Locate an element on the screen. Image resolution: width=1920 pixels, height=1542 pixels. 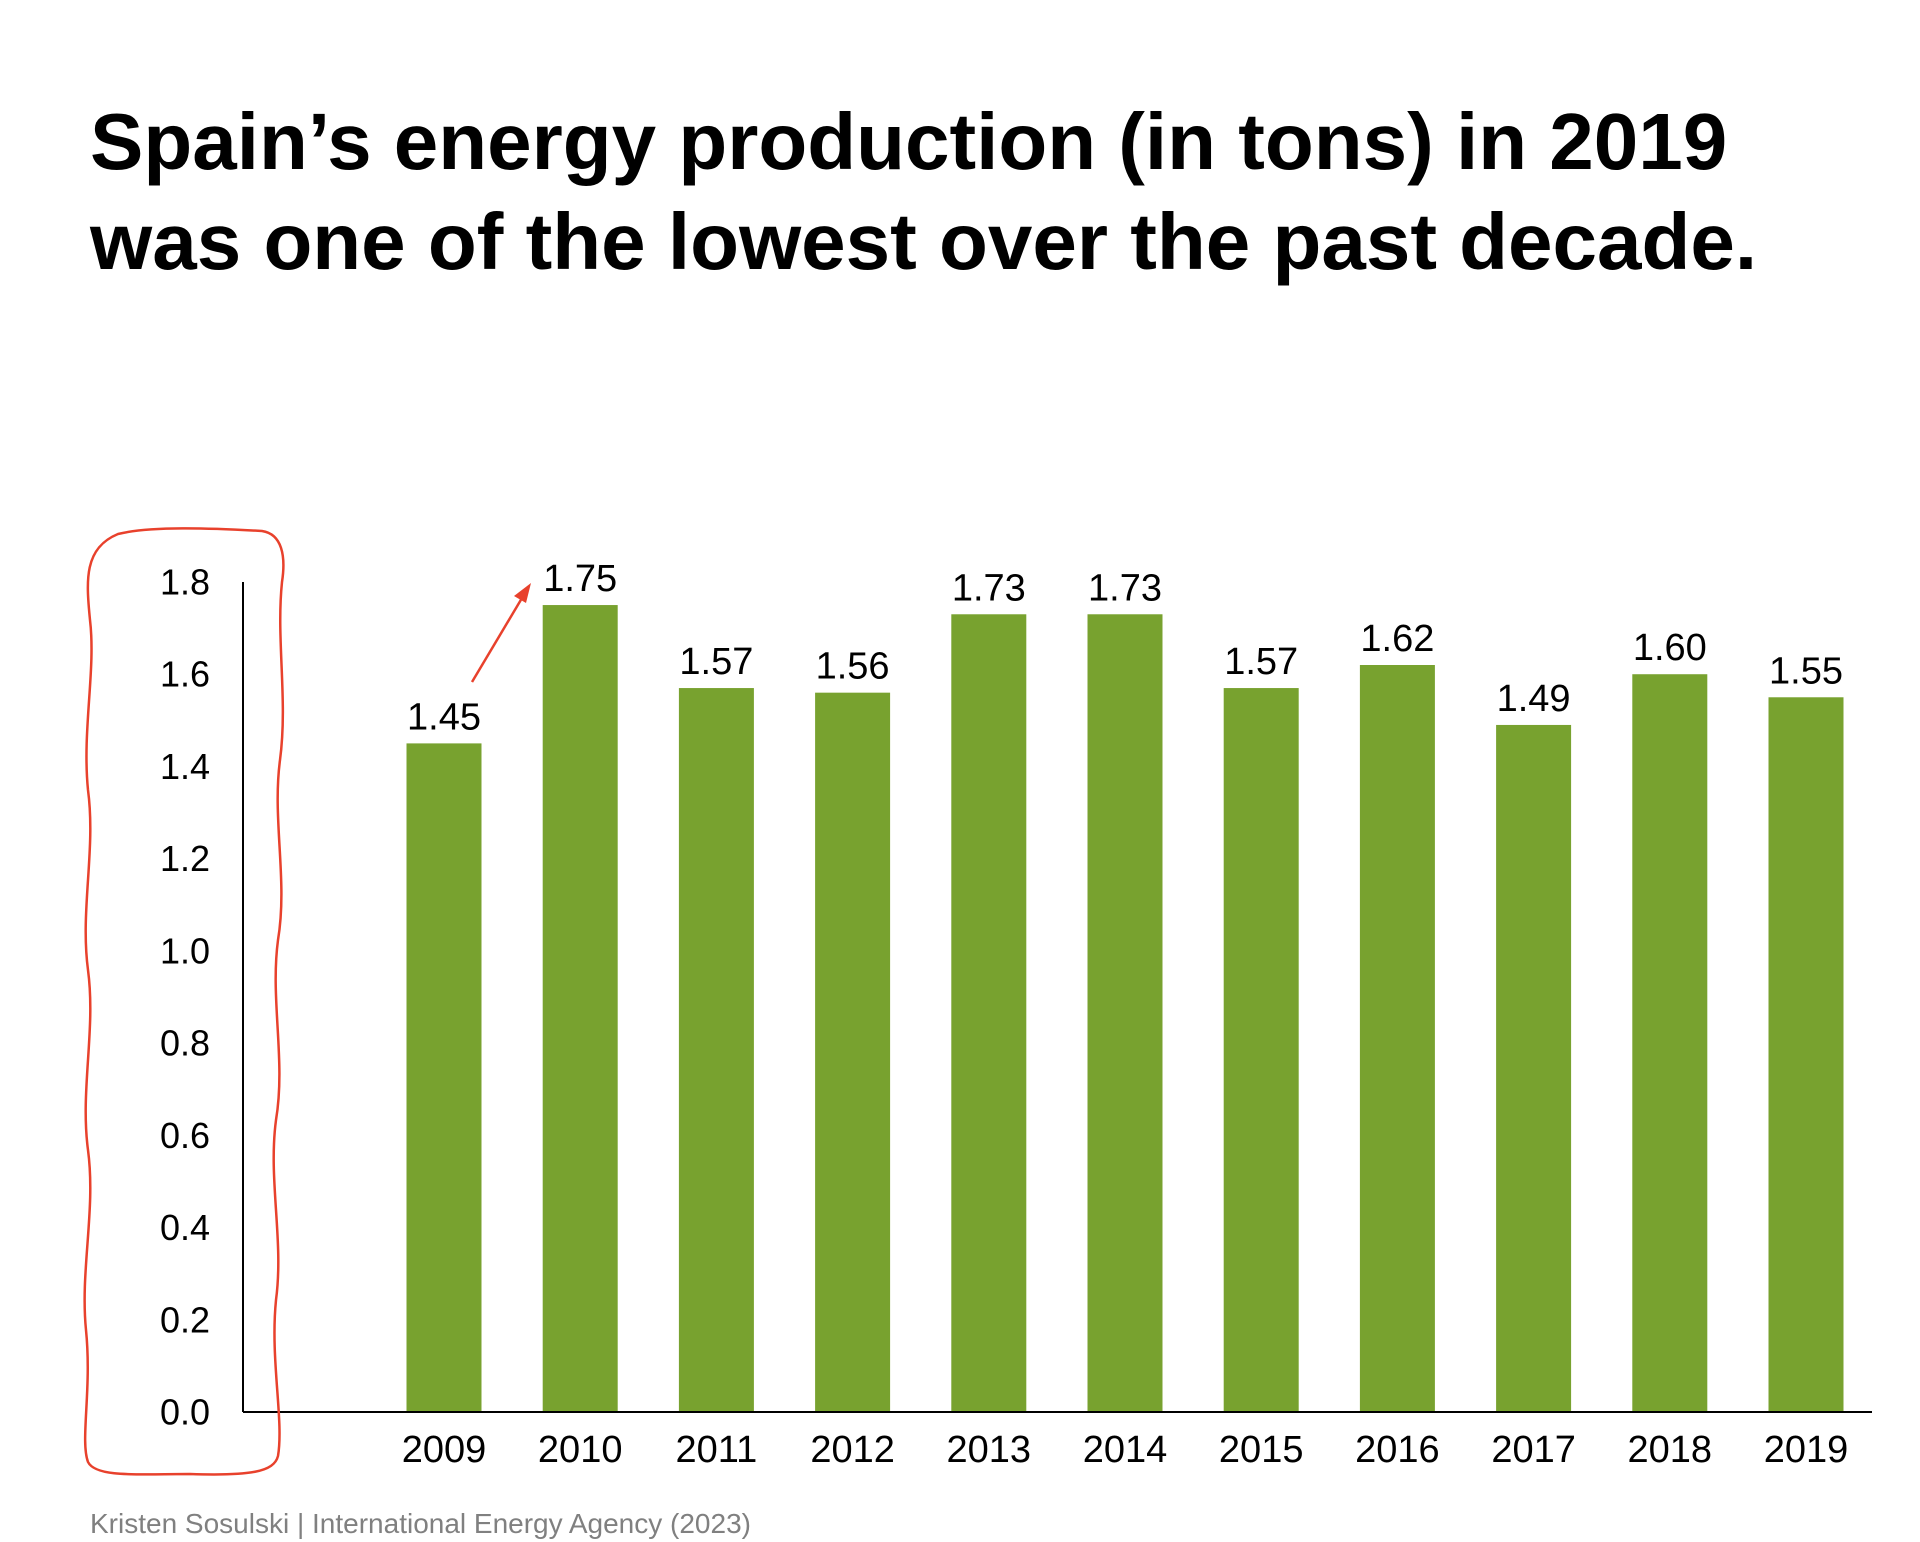
bar-2015 is located at coordinates (1261, 1050).